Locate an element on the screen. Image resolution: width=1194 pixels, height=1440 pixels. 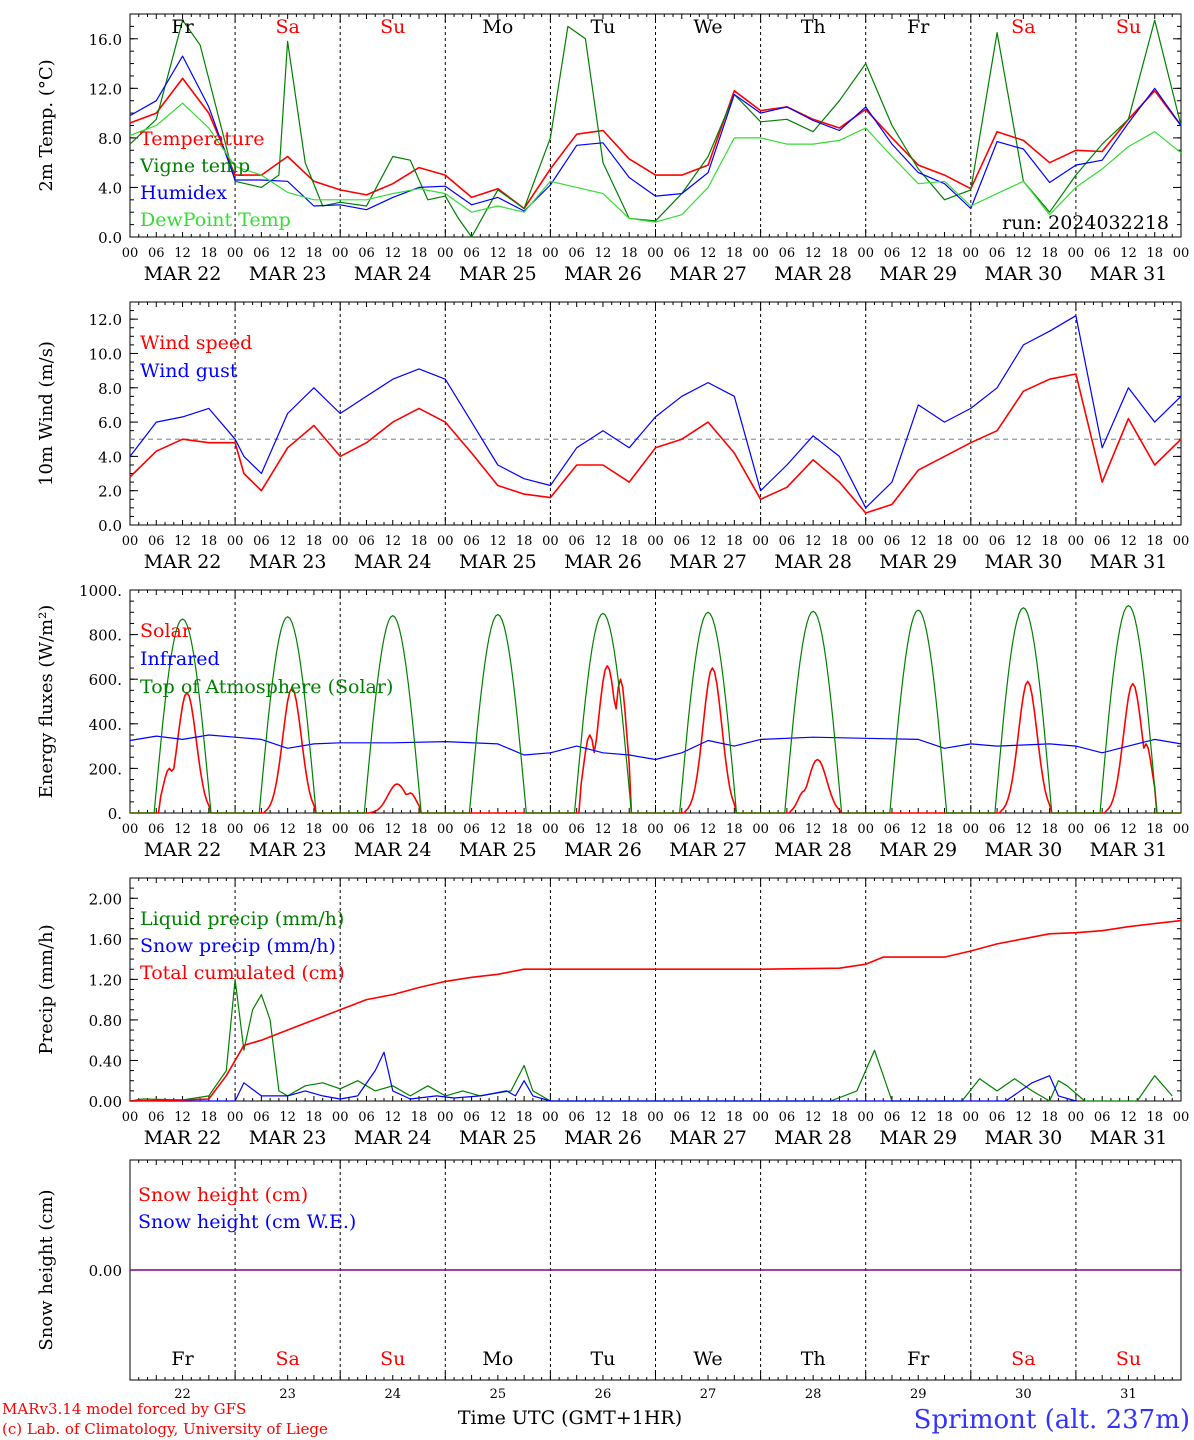
day-number-label: 30 is located at coordinates (1023, 1394).